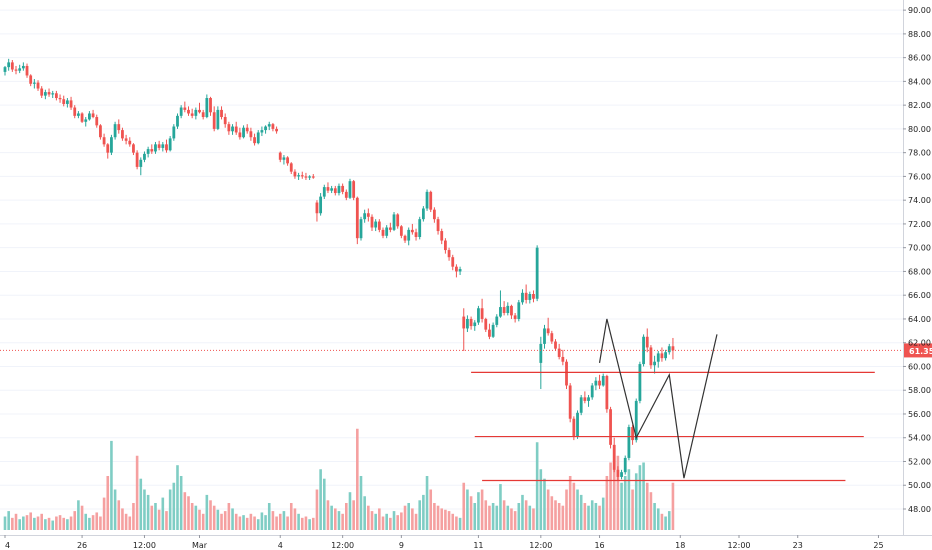 The width and height of the screenshot is (932, 550). Describe the element at coordinates (658, 398) in the screenshot. I see `pattern-drawing` at that location.